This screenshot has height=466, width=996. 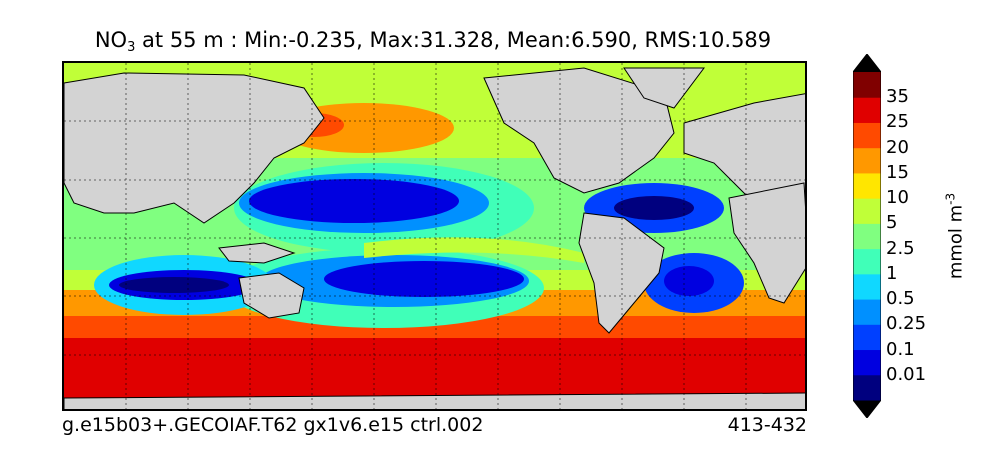 I want to click on colorbar-tick-label: 35, so click(x=897, y=97).